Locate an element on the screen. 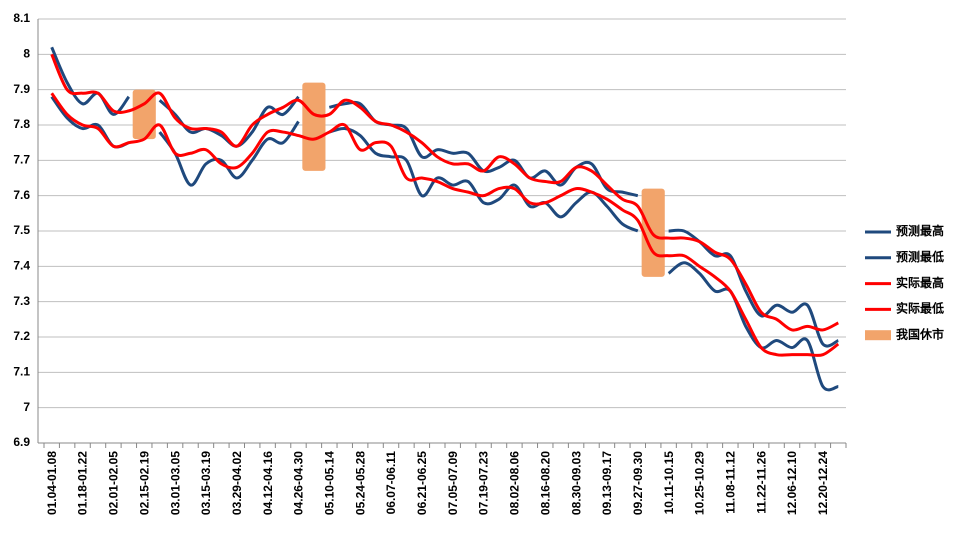 The width and height of the screenshot is (962, 542). x-tick-label: 11.08-11.12 is located at coordinates (730, 482).